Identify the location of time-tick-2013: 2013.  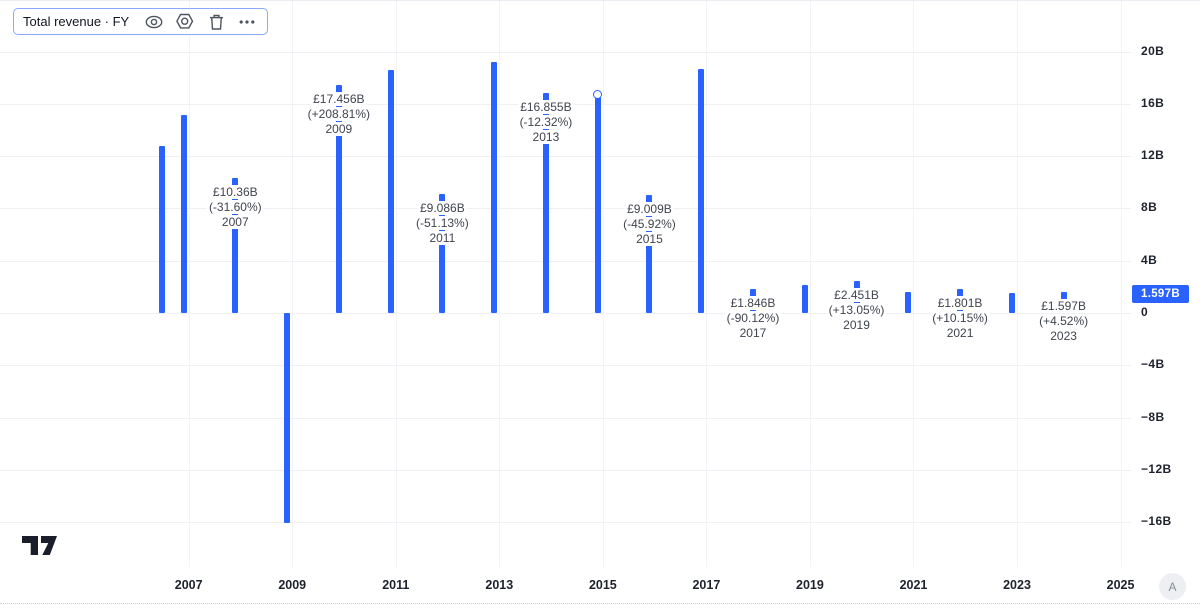
(499, 585).